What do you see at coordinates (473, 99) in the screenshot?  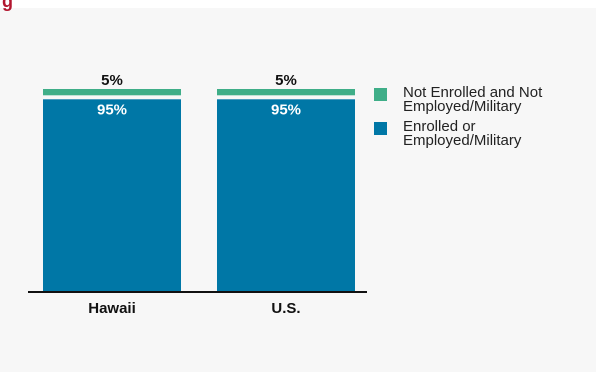 I see `legend-label-not-enrolled: Not Enrolled and Not Employed/Military` at bounding box center [473, 99].